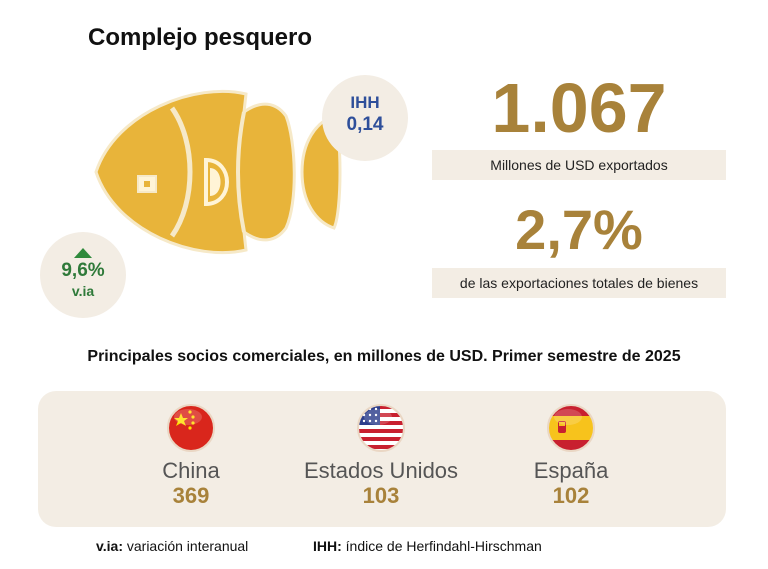  Describe the element at coordinates (327, 546) in the screenshot. I see `legend-term: IHH:` at that location.